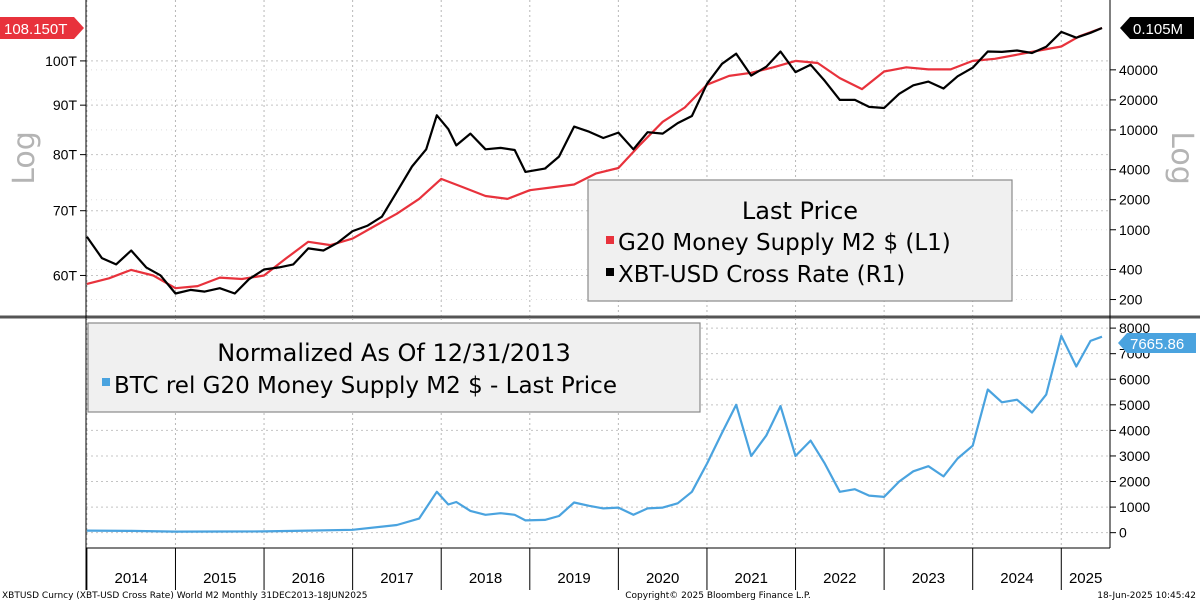 This screenshot has width=1200, height=603. Describe the element at coordinates (1016, 578) in the screenshot. I see `x-tick-label-2024: 2024` at that location.